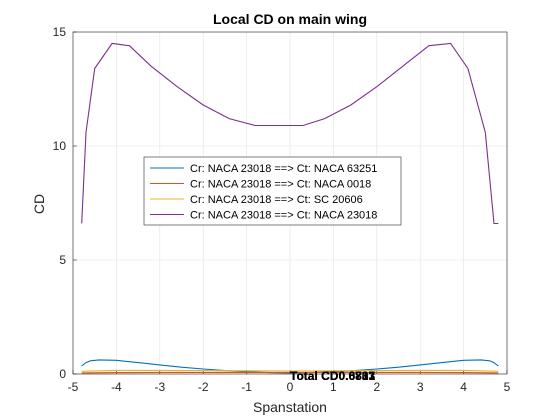  What do you see at coordinates (73, 387) in the screenshot?
I see `x-tick-label: -5` at bounding box center [73, 387].